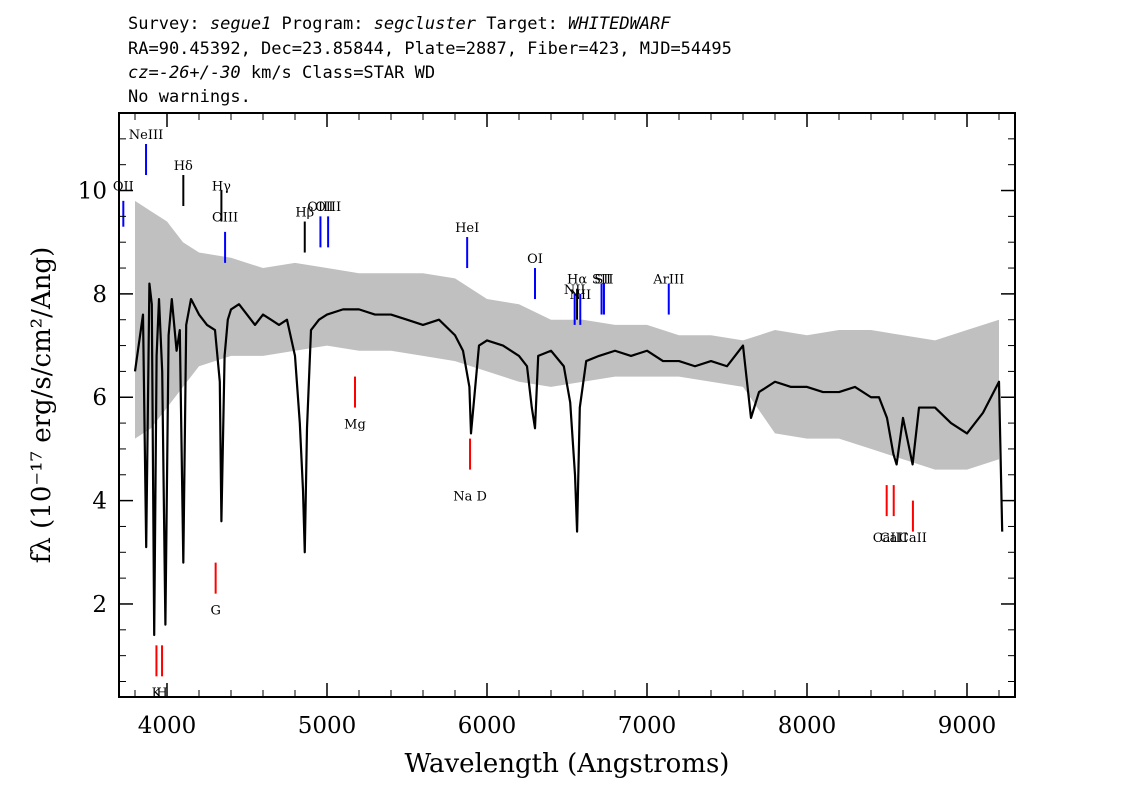 The image size is (1134, 810). Describe the element at coordinates (467, 228) in the screenshot. I see `line-label-8: HeI` at that location.